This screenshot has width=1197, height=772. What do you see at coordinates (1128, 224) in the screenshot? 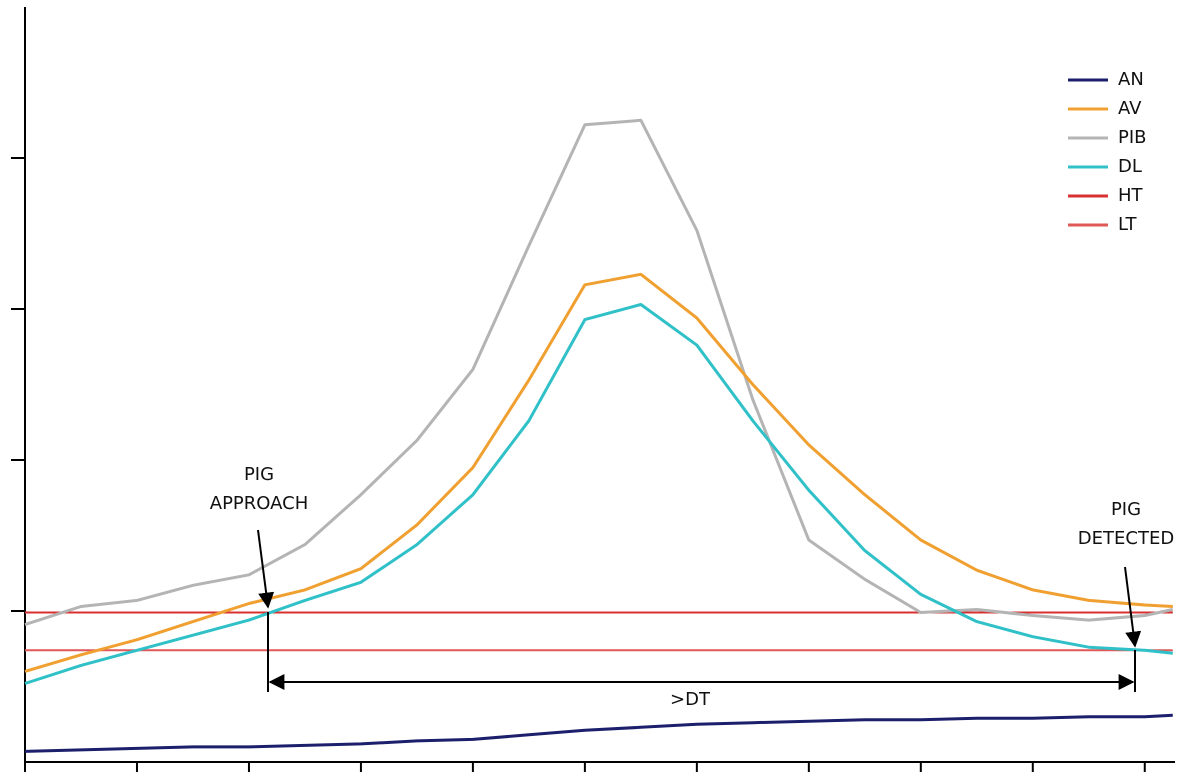
I see `legend-label: LT` at bounding box center [1128, 224].